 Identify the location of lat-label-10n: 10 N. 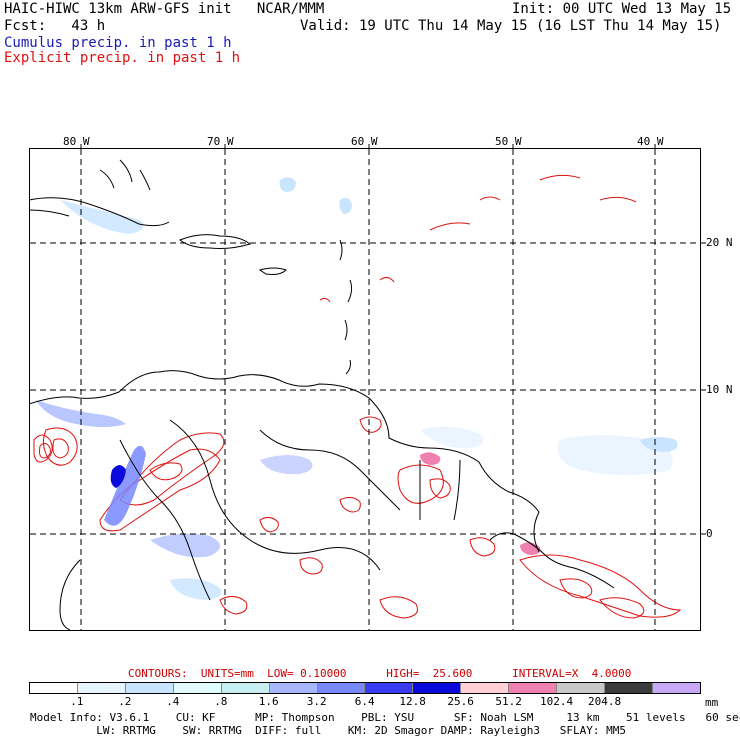
(719, 389).